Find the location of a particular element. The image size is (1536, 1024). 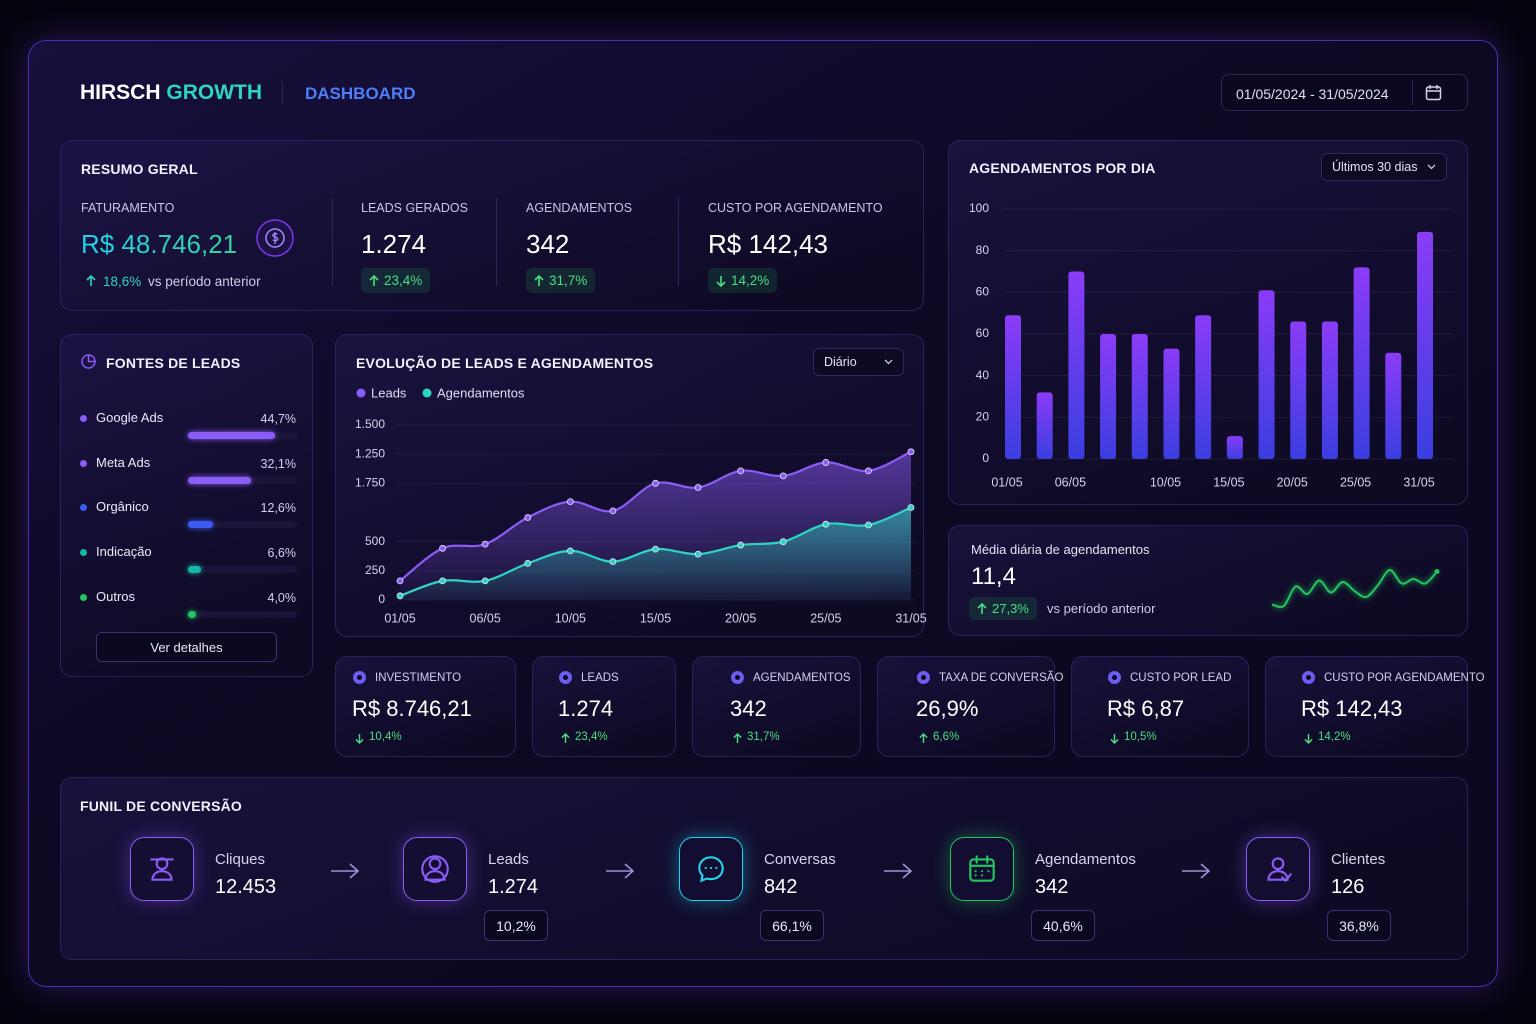

kpi-label: LEADS is located at coordinates (600, 678).